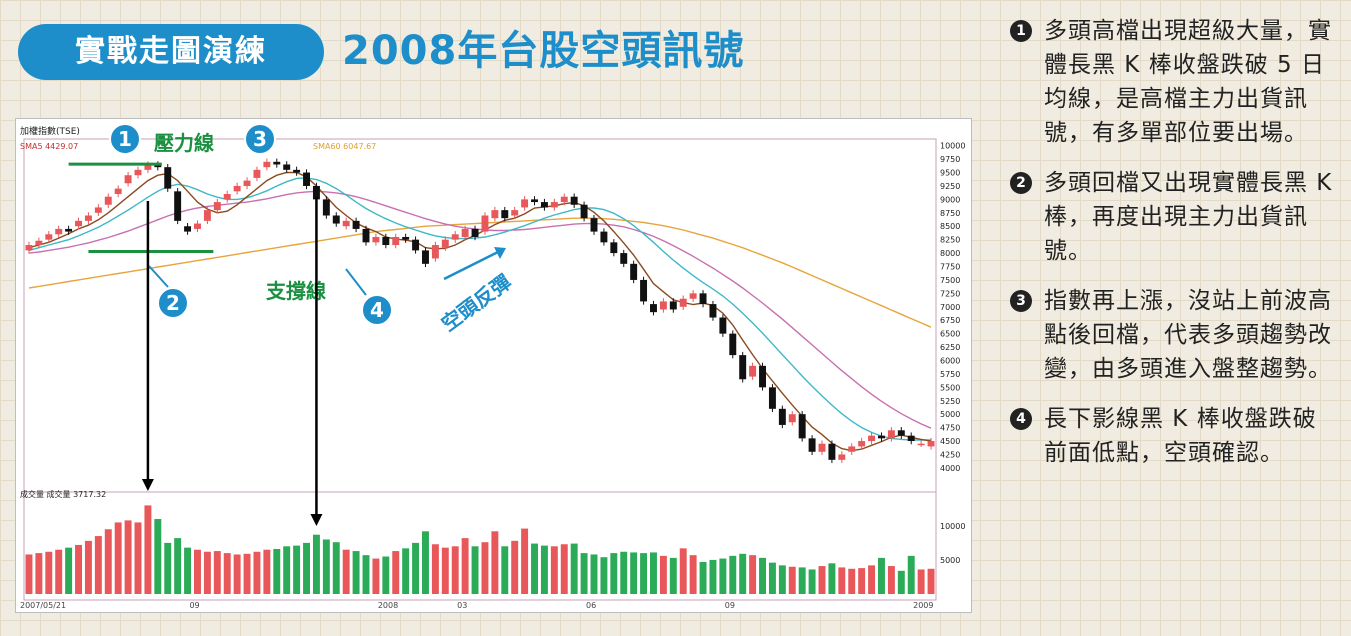  Describe the element at coordinates (923, 605) in the screenshot. I see `x-tick-label: 2009` at that location.